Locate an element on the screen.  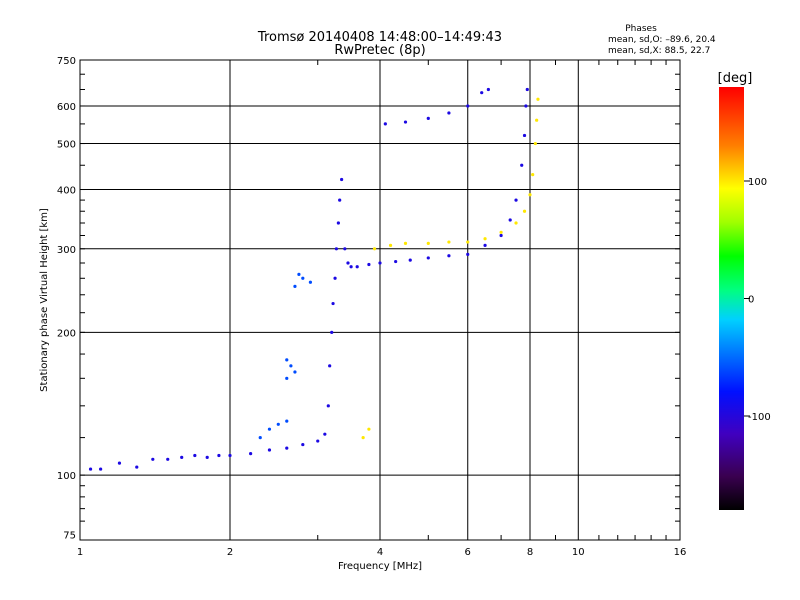
colorbar-tick-label: 100 is located at coordinates (757, 182).